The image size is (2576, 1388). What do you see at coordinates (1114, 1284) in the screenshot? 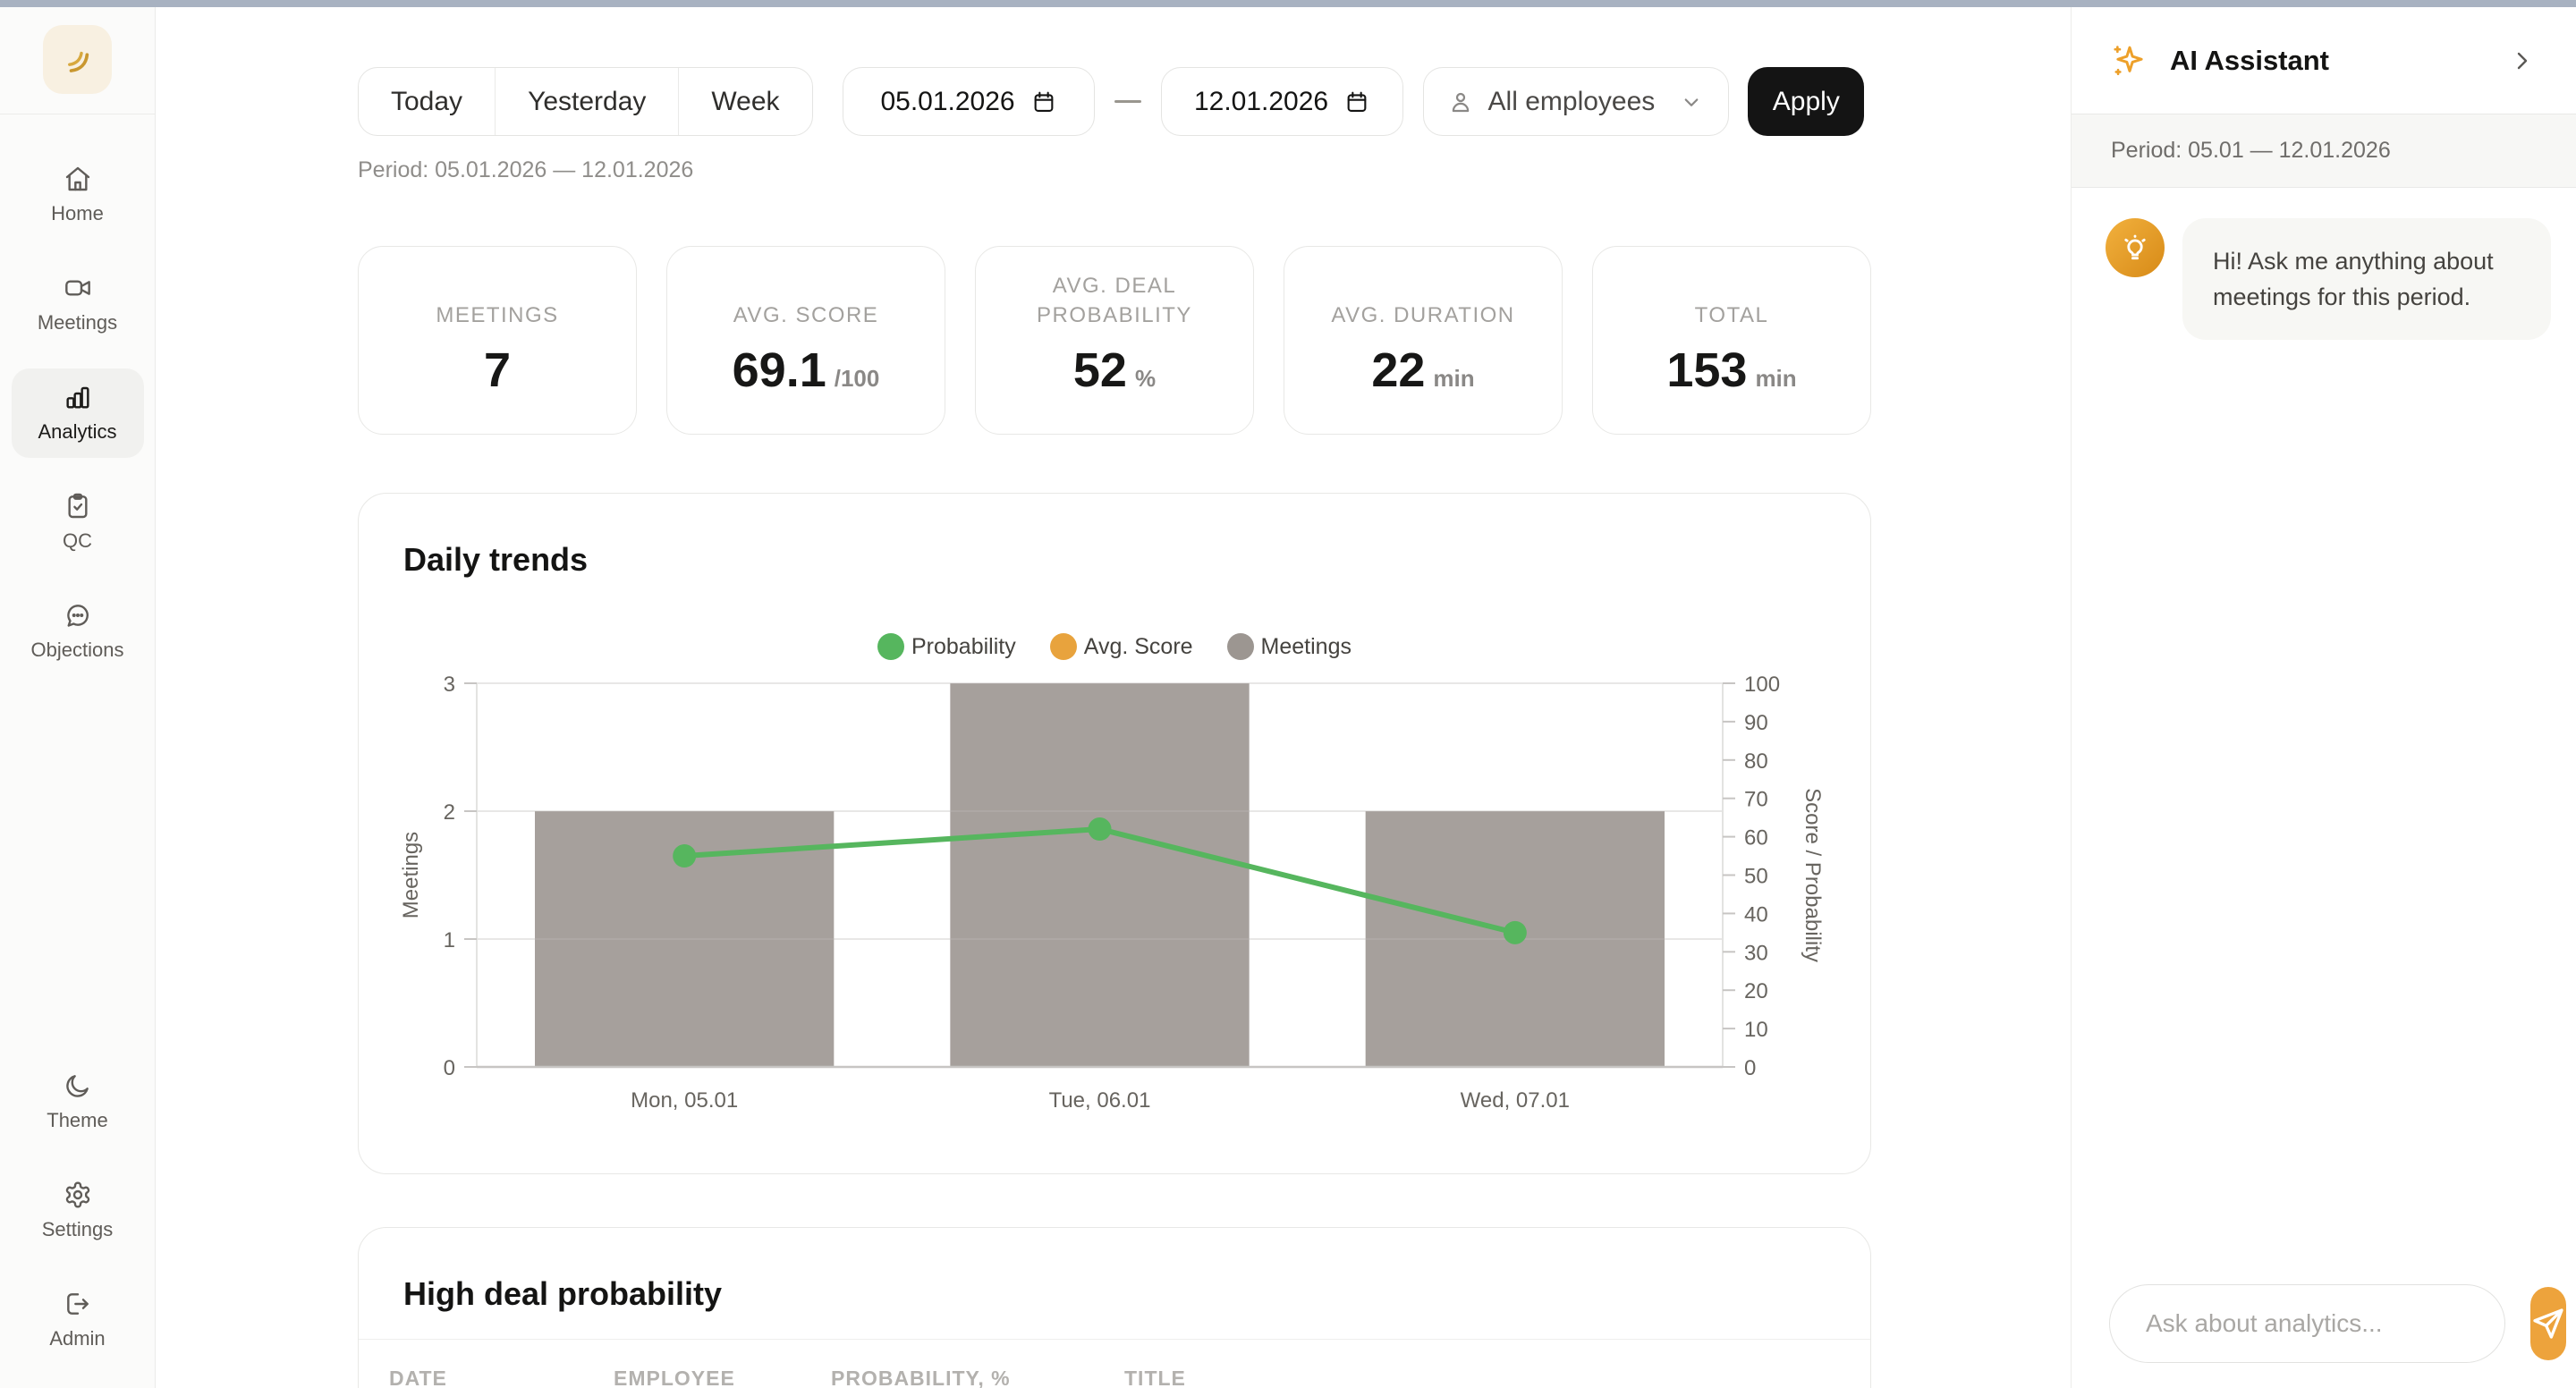
I see `deals-title-row: High deal probability` at bounding box center [1114, 1284].